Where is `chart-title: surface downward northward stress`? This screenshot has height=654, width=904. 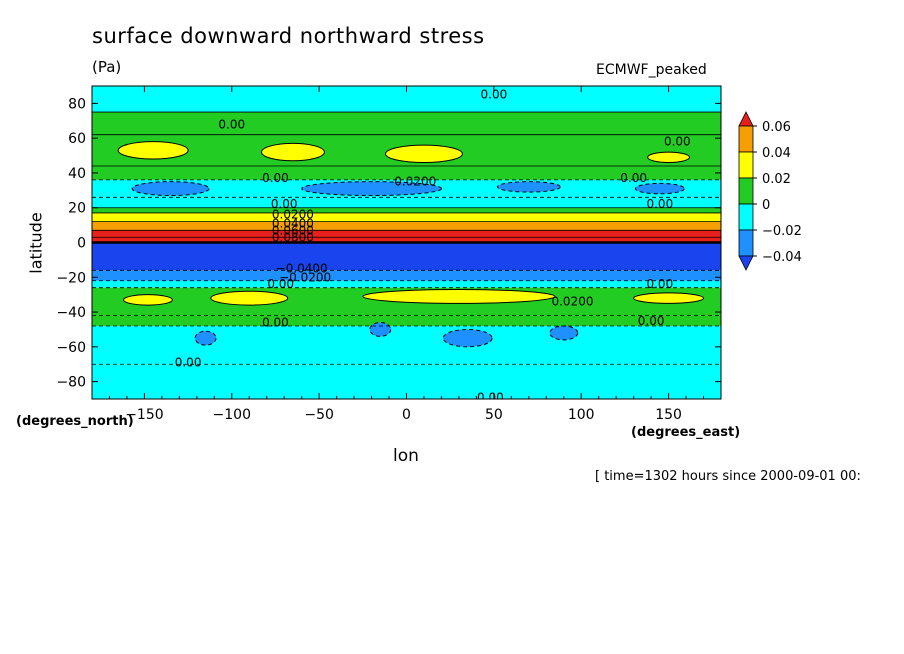 chart-title: surface downward northward stress is located at coordinates (288, 36).